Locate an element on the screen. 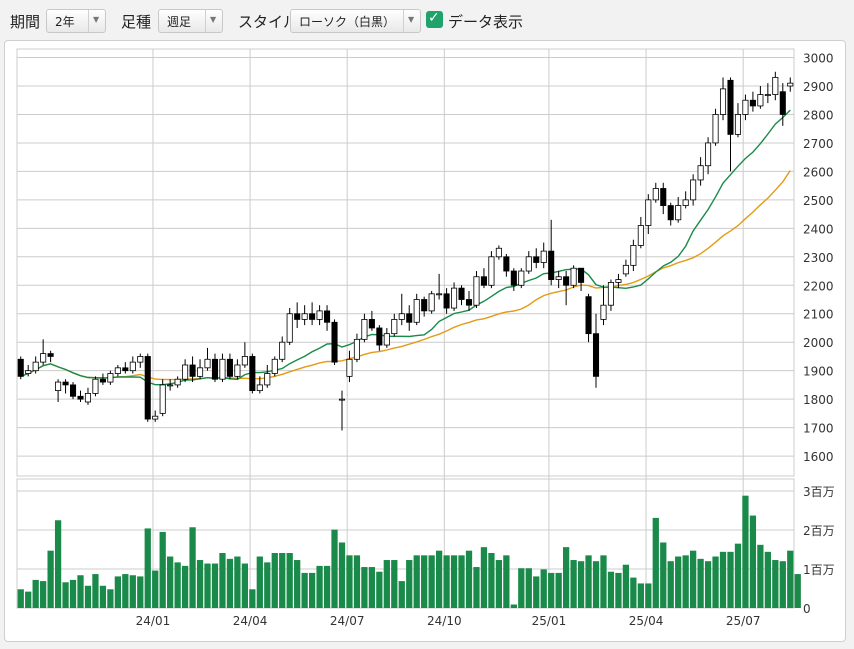 The image size is (854, 649). volume-tick-label: 0 is located at coordinates (807, 609).